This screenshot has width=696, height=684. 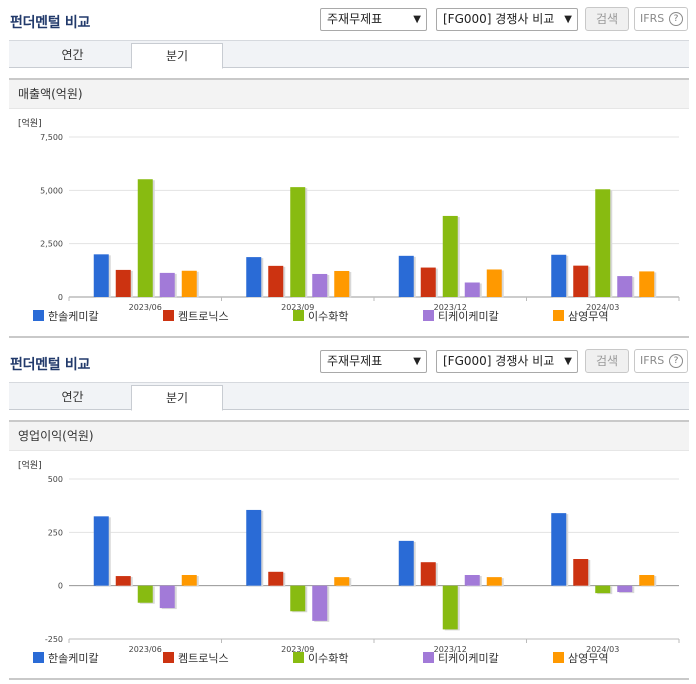 What do you see at coordinates (568, 361) in the screenshot?
I see `chevron-down-icon: ▼` at bounding box center [568, 361].